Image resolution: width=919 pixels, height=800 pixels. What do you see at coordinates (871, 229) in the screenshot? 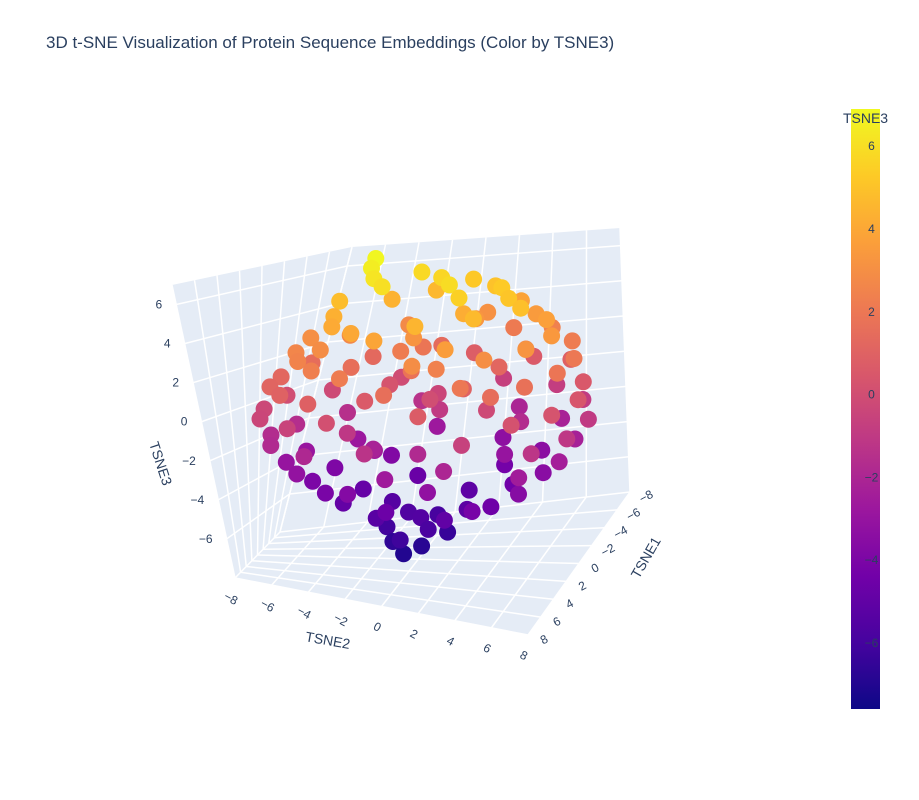
I see `colorbar-tick-label: 4` at bounding box center [871, 229].